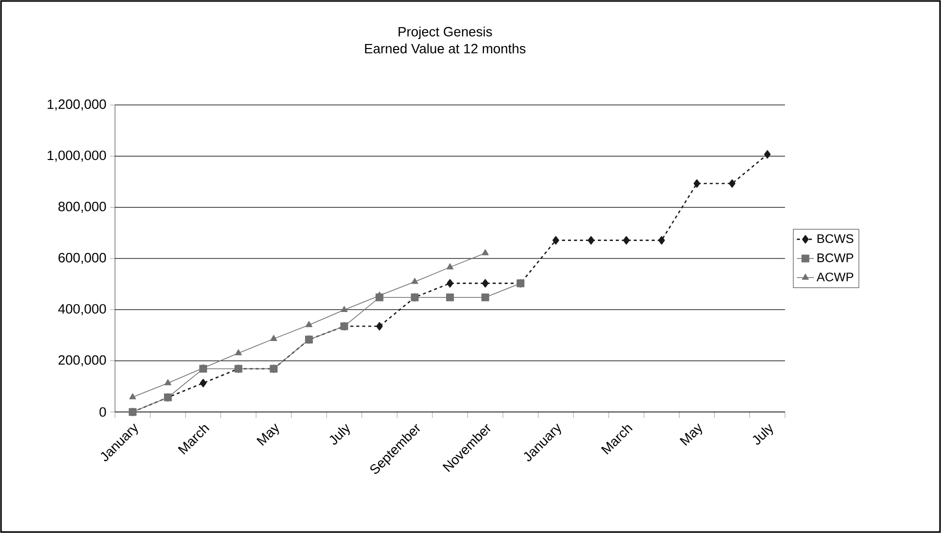  Describe the element at coordinates (445, 33) in the screenshot. I see `chart-title: Project Genesis` at that location.